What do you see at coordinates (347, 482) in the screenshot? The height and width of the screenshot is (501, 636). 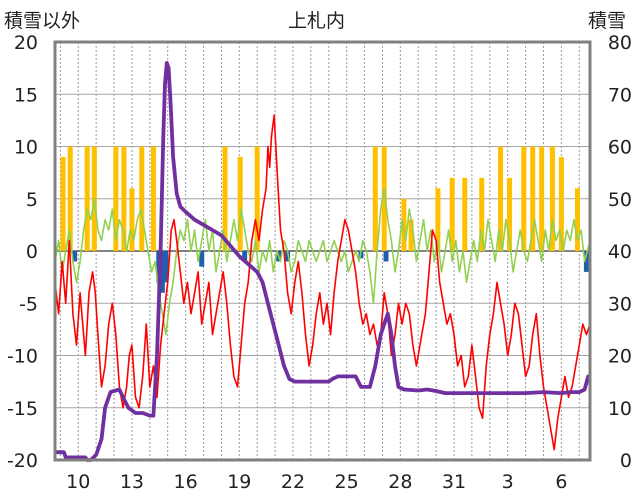 I see `x-tick-label: 25` at bounding box center [347, 482].